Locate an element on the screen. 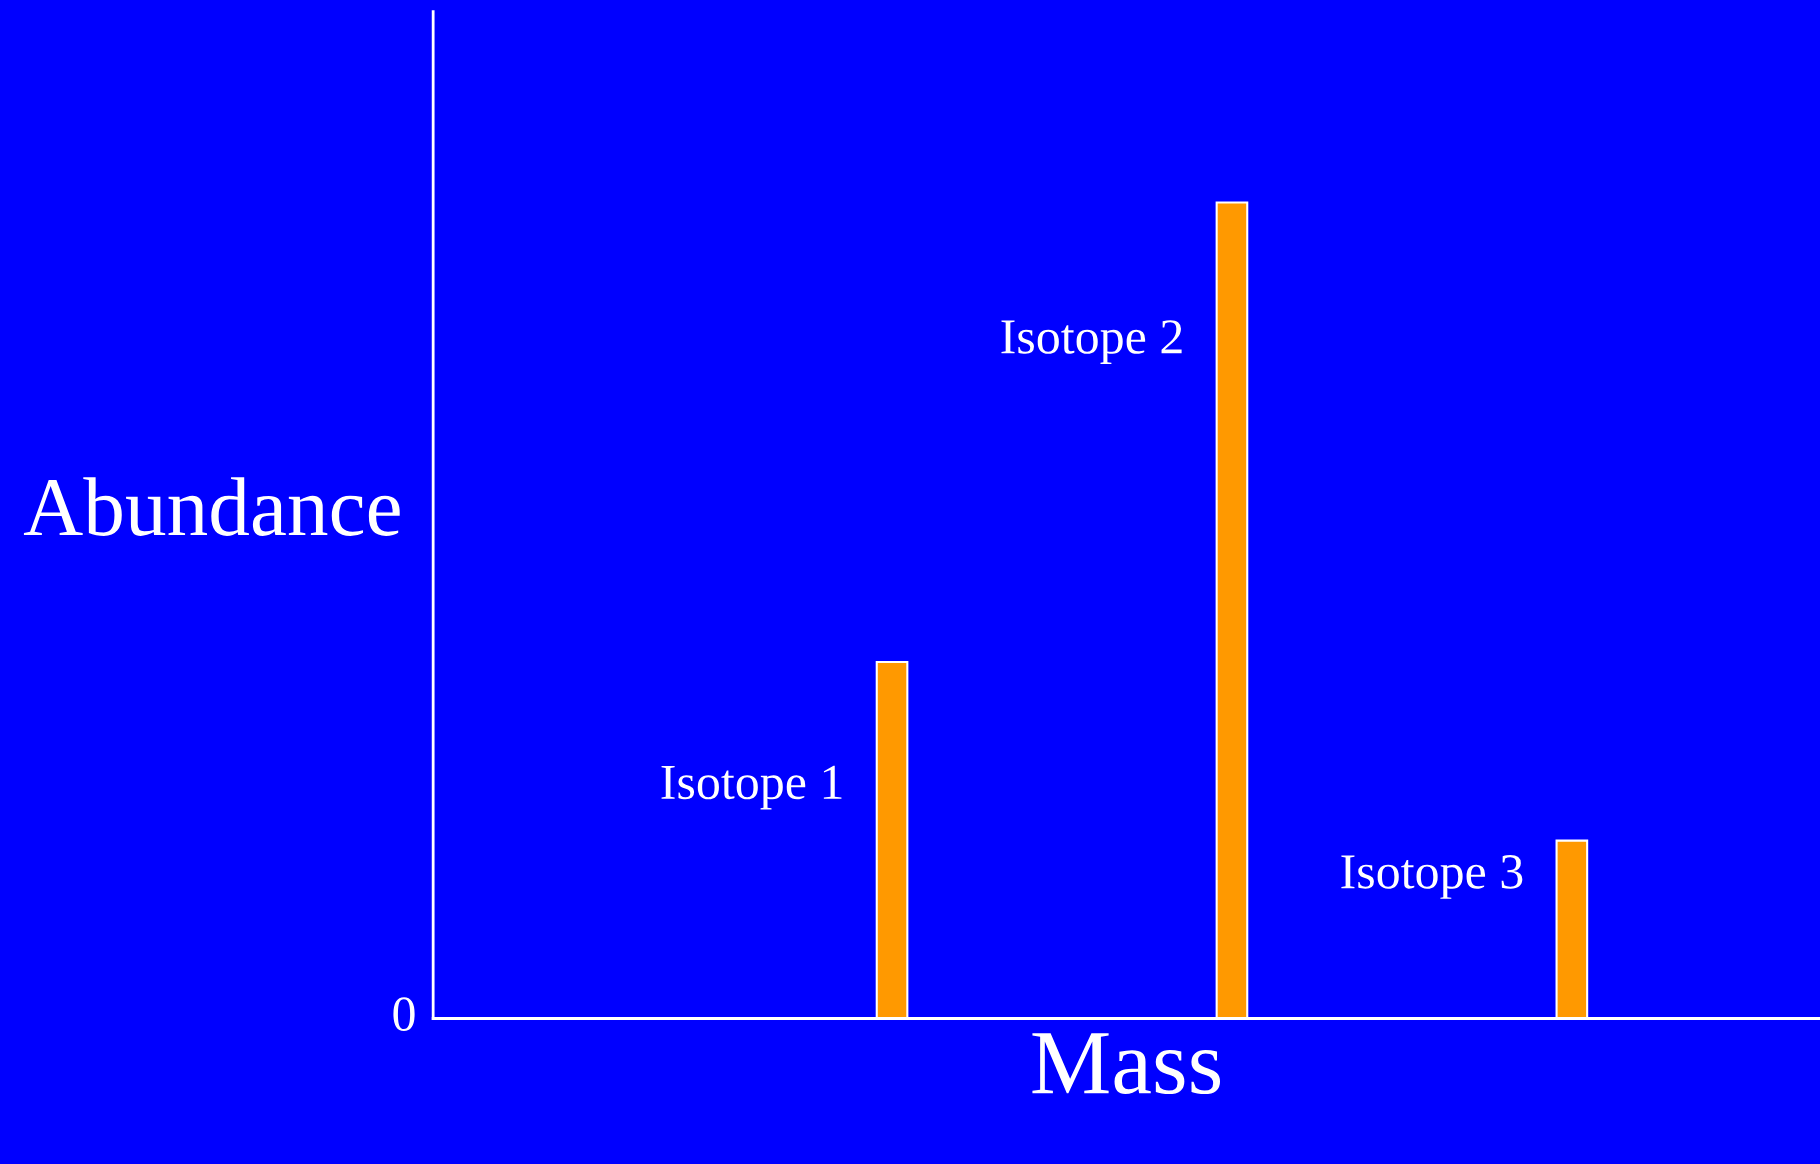 Image resolution: width=1820 pixels, height=1164 pixels. annotation: Isotope 2 is located at coordinates (1091, 342).